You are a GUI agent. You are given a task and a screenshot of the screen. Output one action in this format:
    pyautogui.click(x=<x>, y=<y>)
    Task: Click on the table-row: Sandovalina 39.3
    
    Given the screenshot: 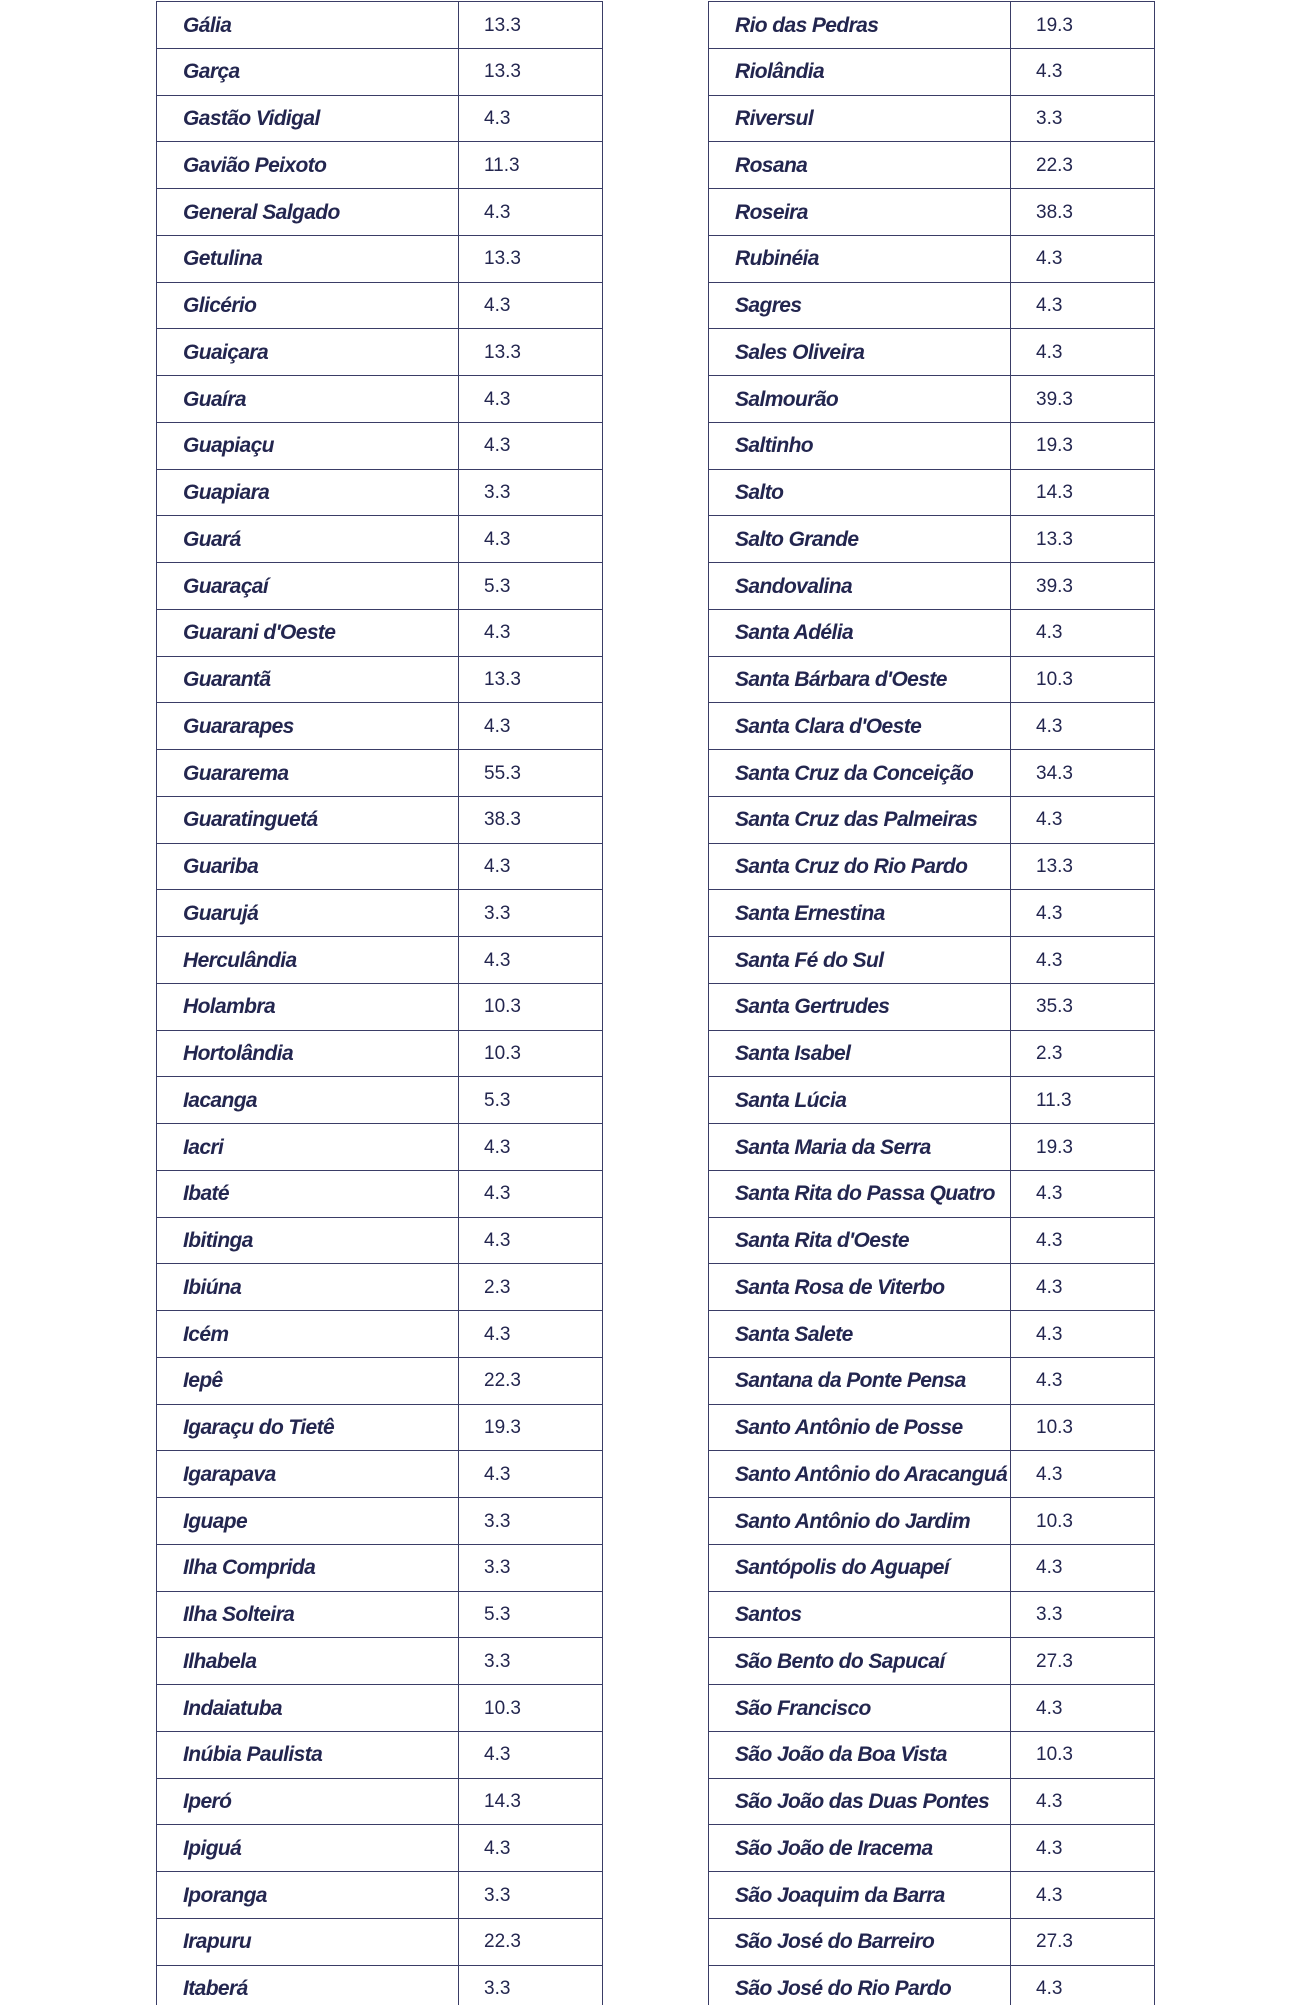 What is the action you would take?
    pyautogui.click(x=931, y=586)
    